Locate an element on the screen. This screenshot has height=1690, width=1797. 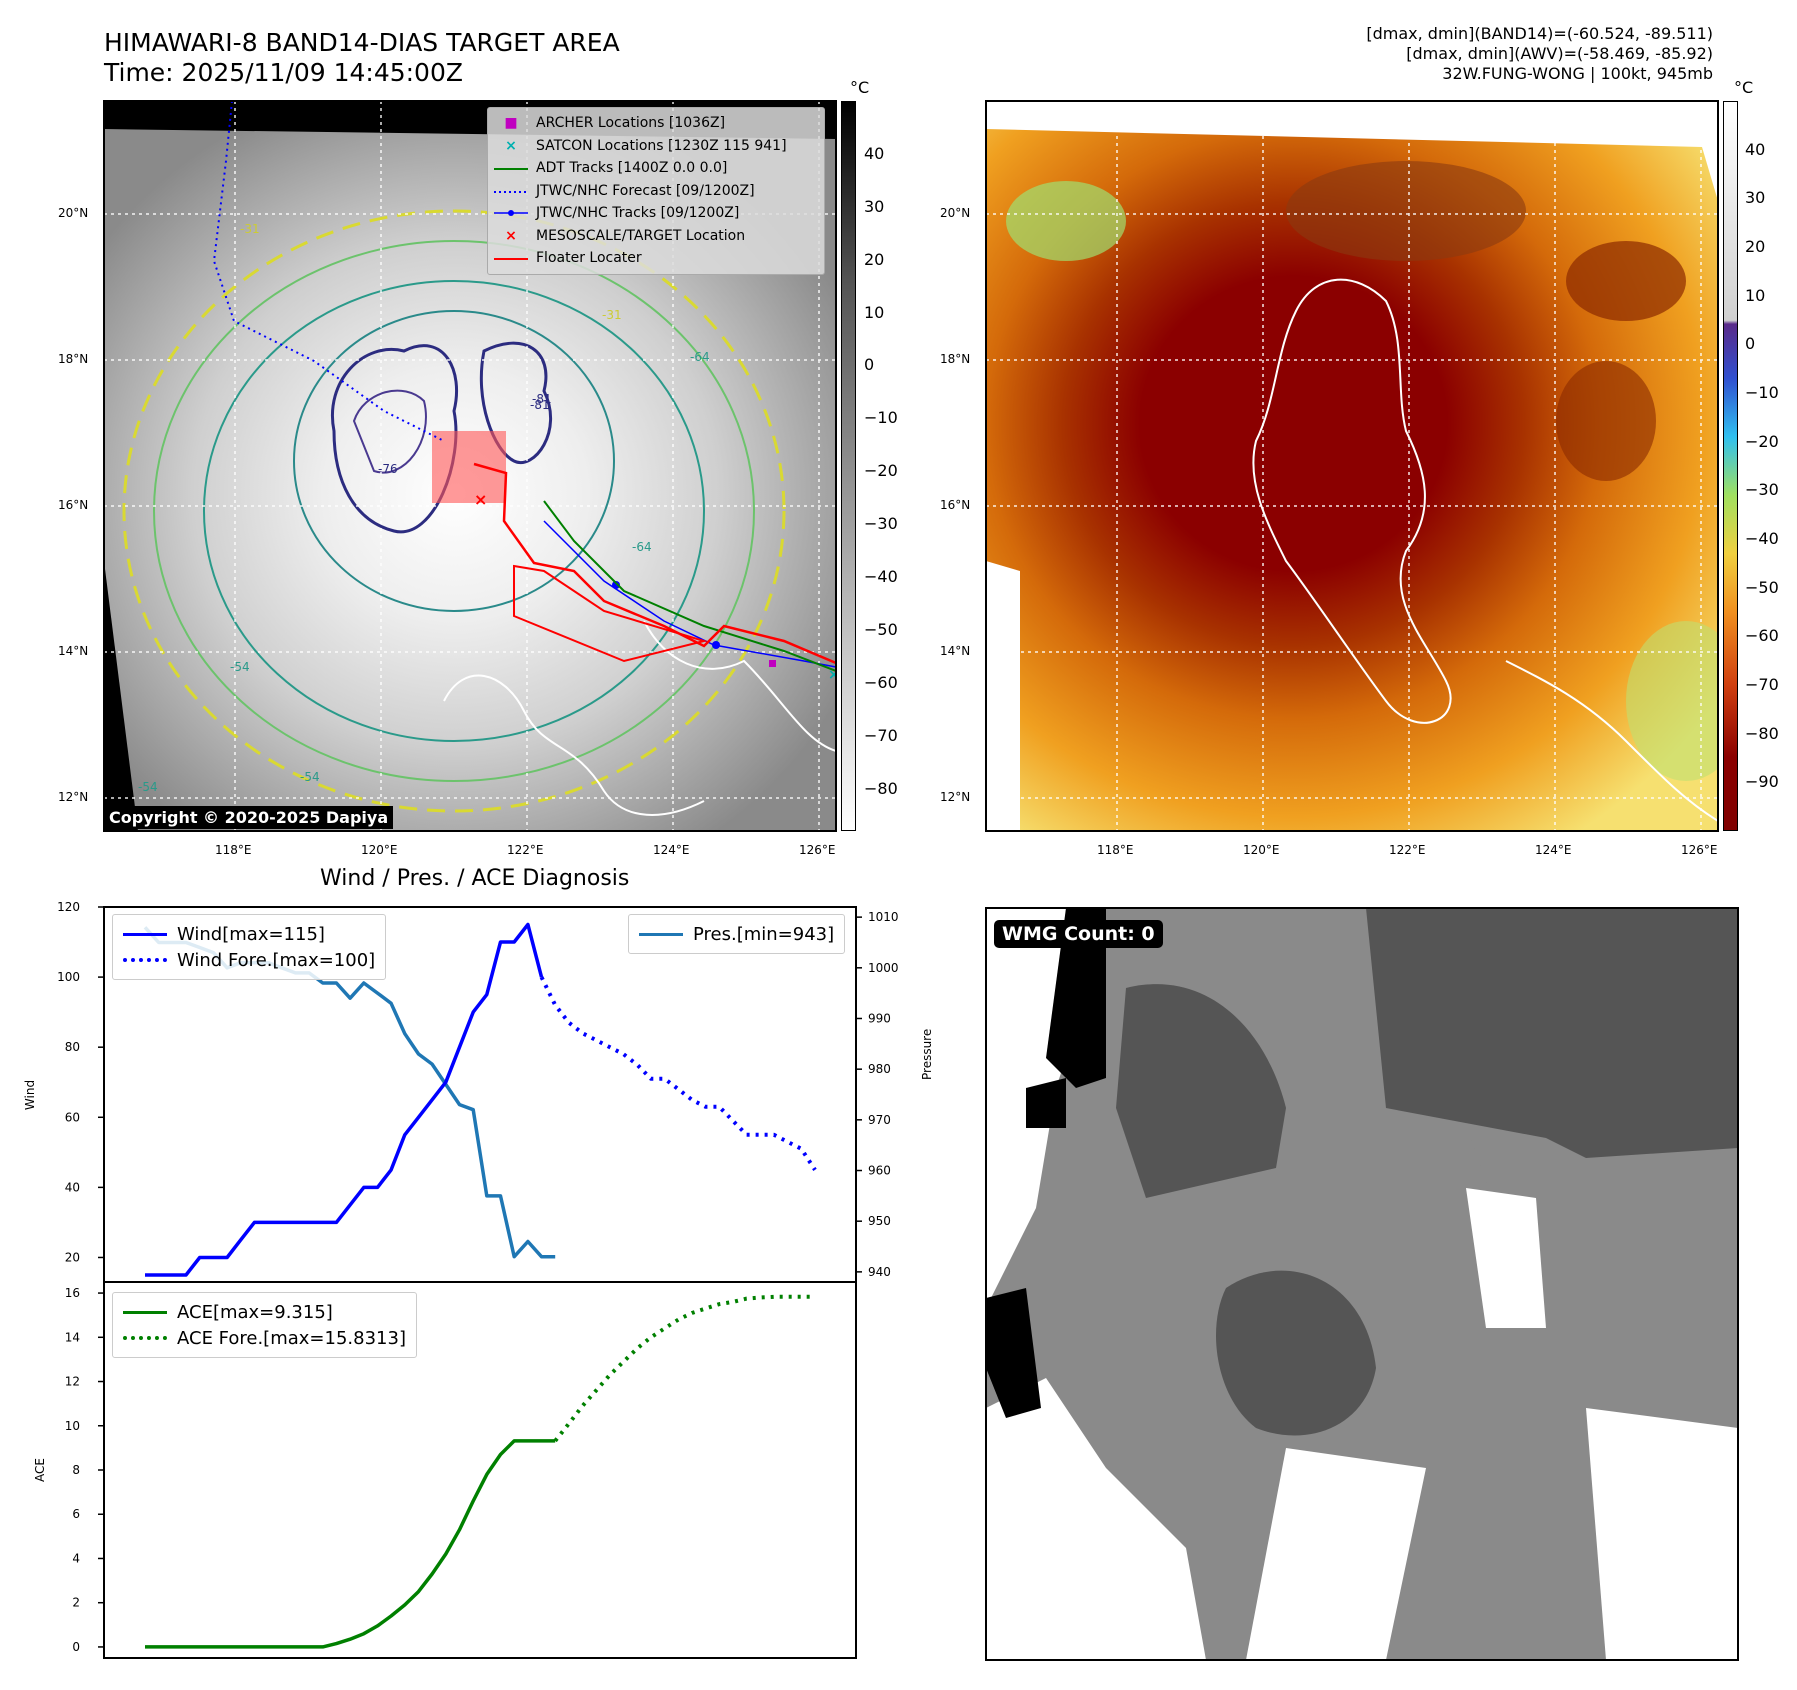
legend-ace-forecast: ACE Fore.[max=15.8313] is located at coordinates (291, 1338).